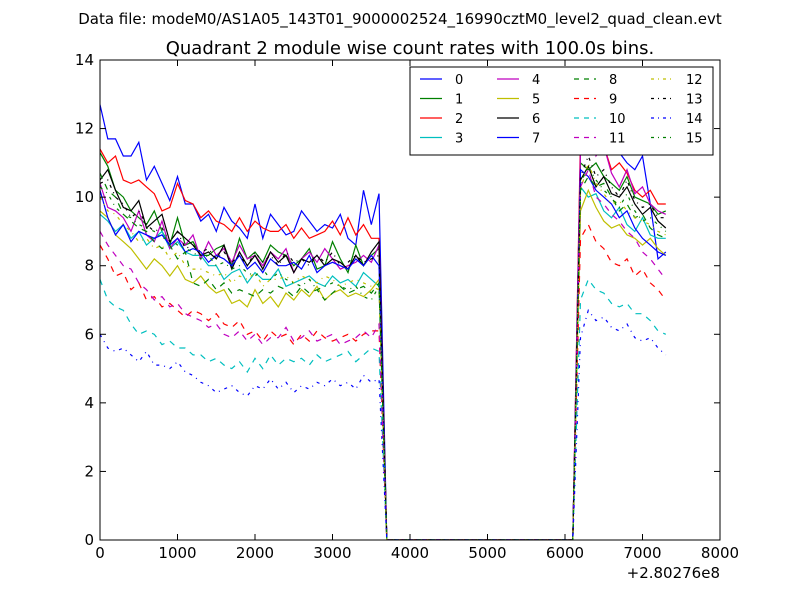 The height and width of the screenshot is (600, 800). Describe the element at coordinates (177, 553) in the screenshot. I see `x-tick-label: 1000` at that location.